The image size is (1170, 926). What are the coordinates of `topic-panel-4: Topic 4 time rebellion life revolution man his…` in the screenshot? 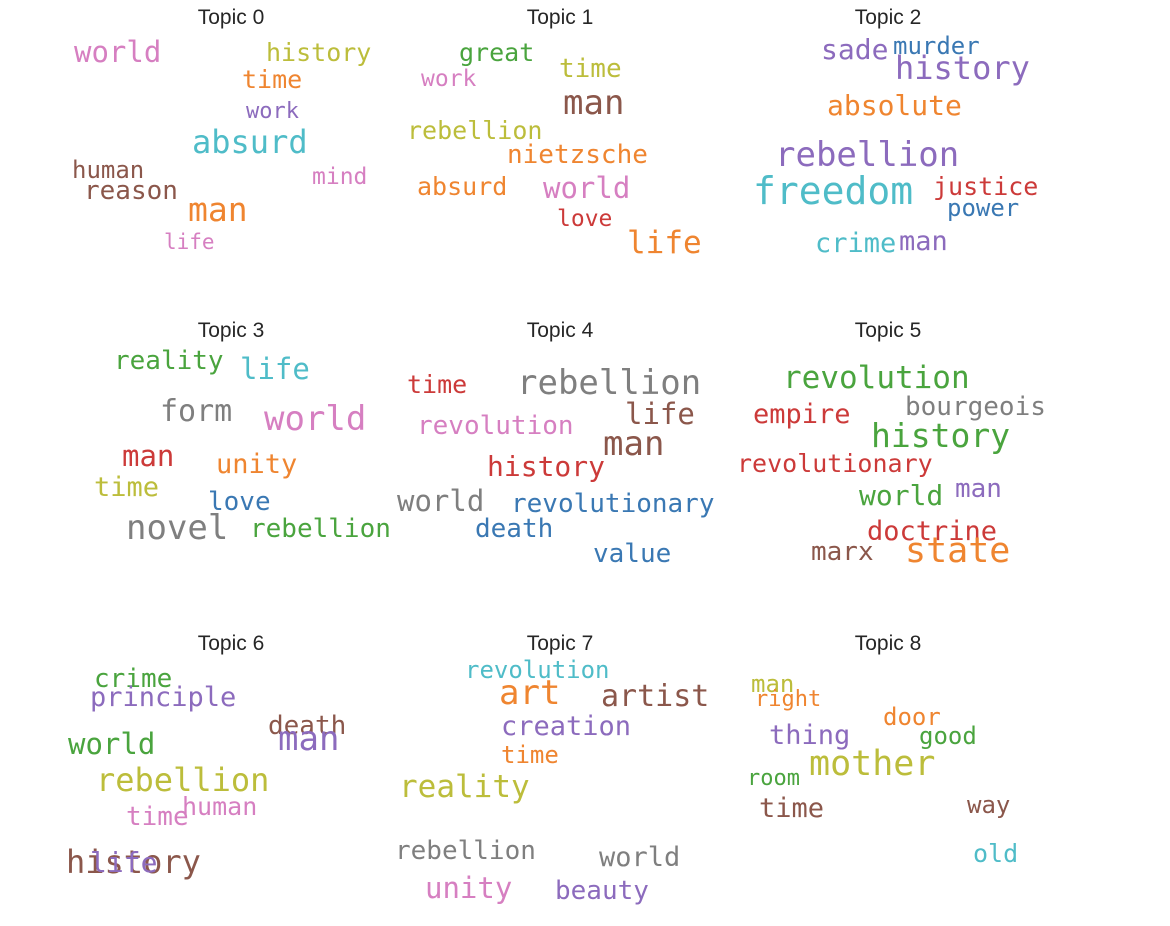 It's located at (560, 463).